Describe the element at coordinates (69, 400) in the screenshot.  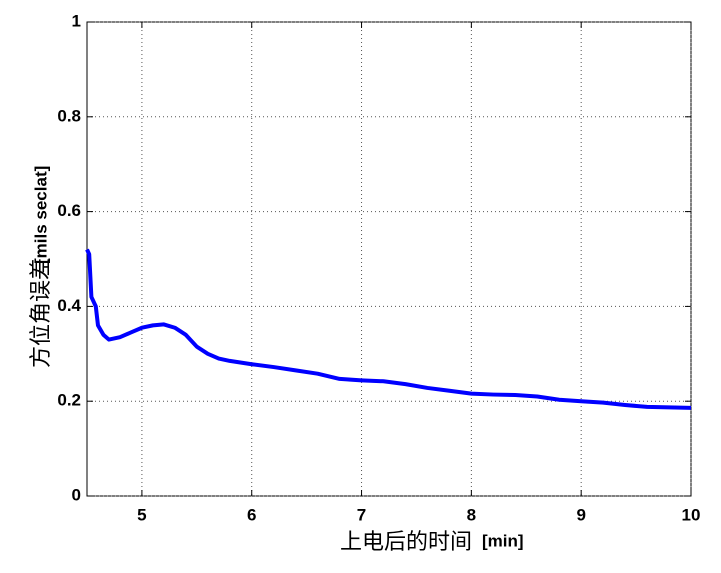
I see `y-tick-label: 0.2` at that location.